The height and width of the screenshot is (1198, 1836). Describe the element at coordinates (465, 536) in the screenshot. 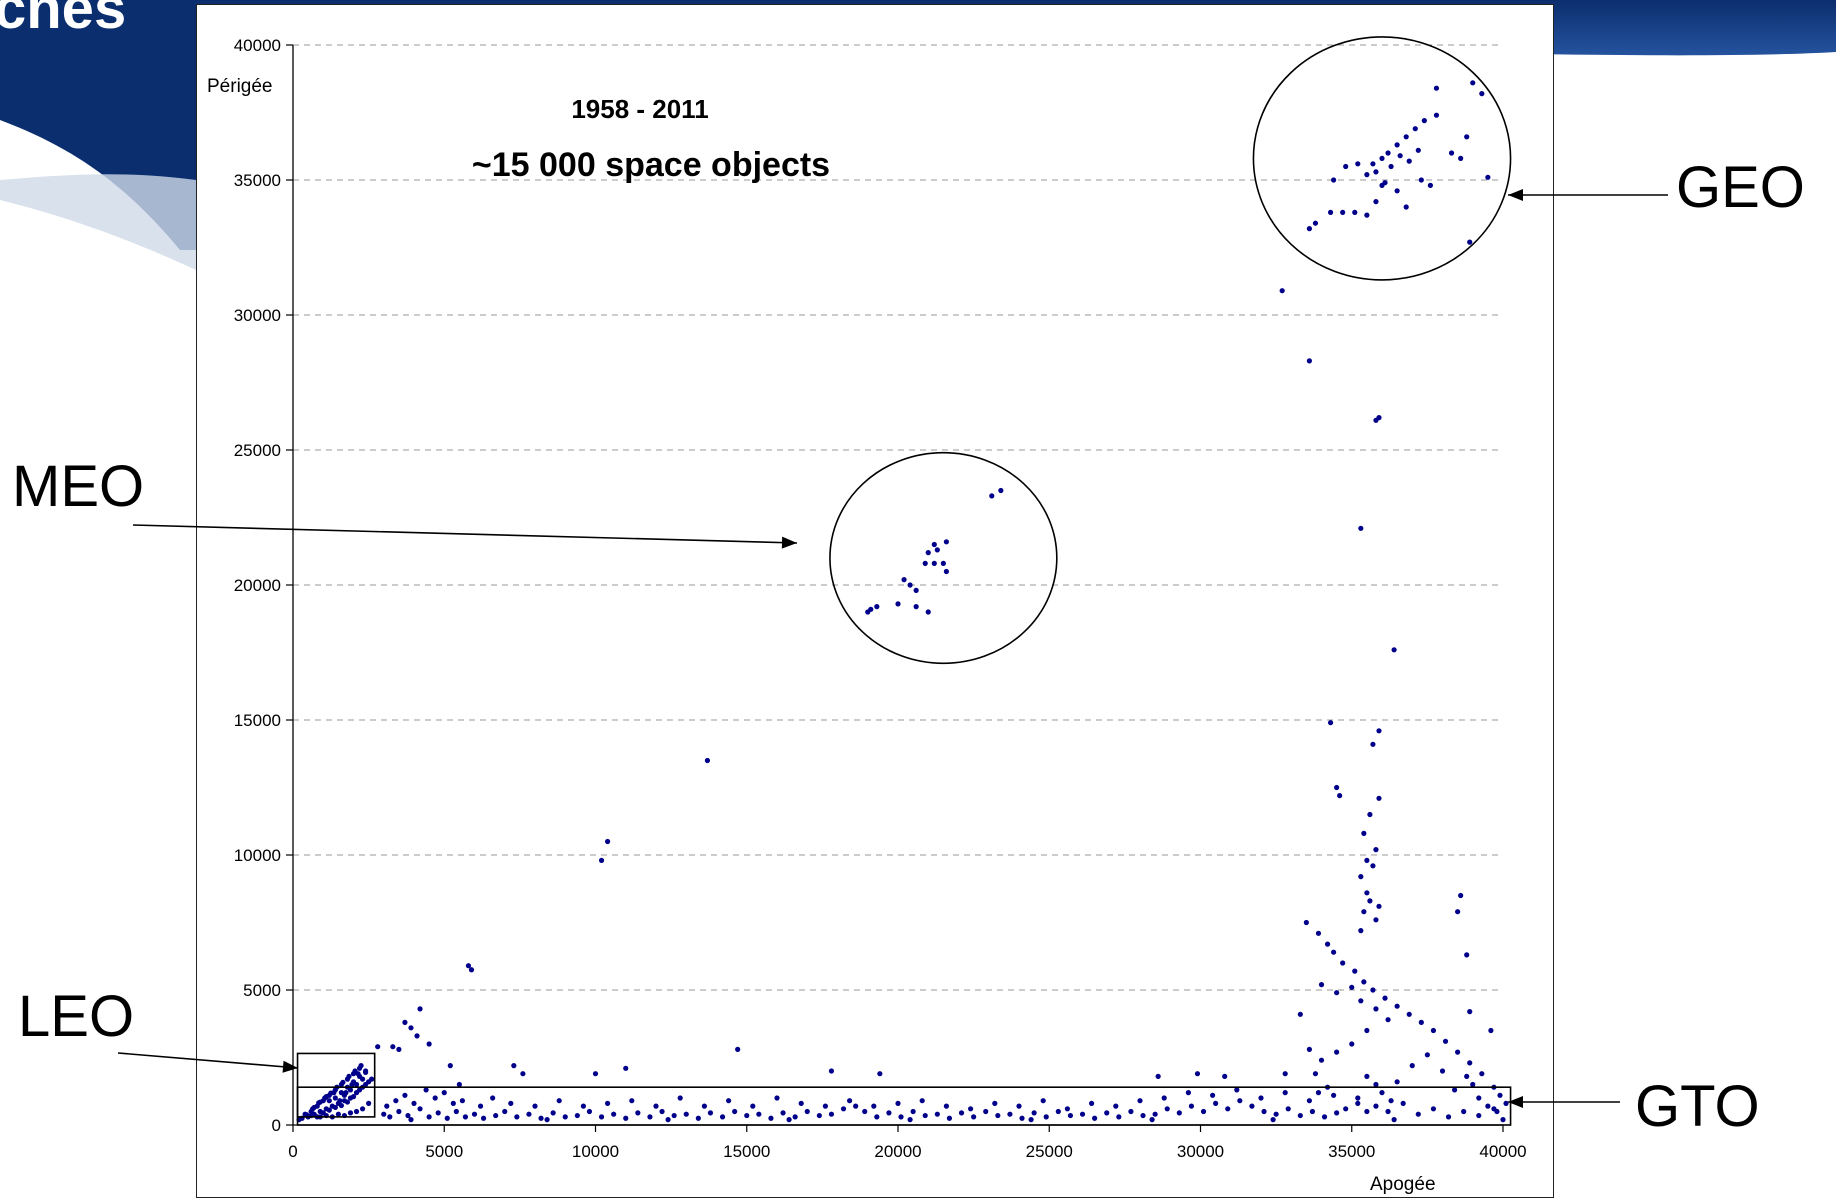

I see `meo-arrow` at that location.